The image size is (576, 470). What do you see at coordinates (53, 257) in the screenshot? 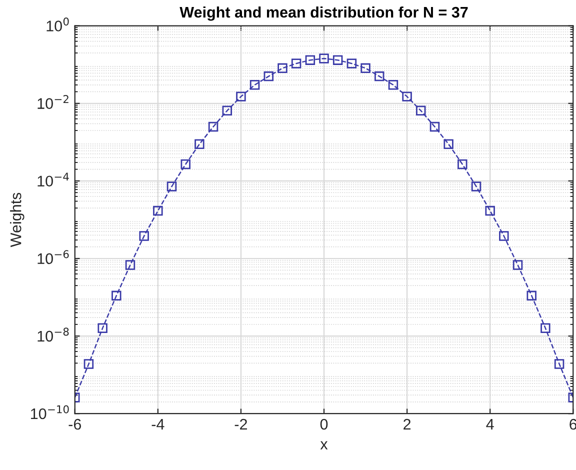
I see `y-tick-label: 10$^{−6}$` at bounding box center [53, 257].